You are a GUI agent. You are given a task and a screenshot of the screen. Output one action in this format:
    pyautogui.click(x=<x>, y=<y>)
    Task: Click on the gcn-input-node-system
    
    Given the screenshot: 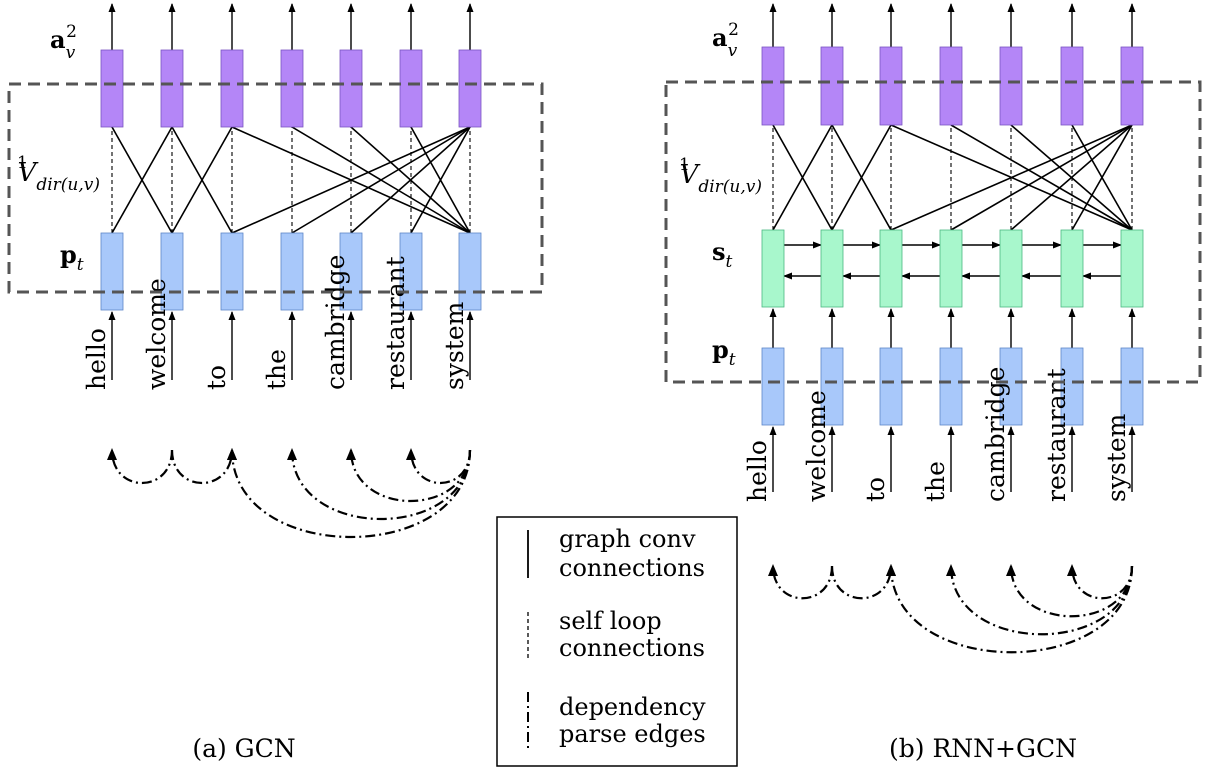 What is the action you would take?
    pyautogui.click(x=470, y=271)
    